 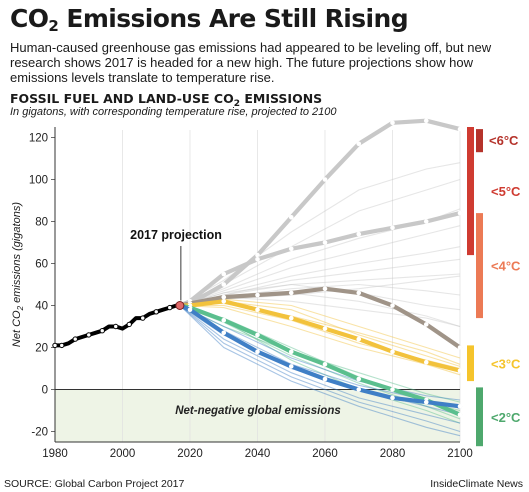 What do you see at coordinates (504, 140) in the screenshot?
I see `temperature-band-label: <6°C` at bounding box center [504, 140].